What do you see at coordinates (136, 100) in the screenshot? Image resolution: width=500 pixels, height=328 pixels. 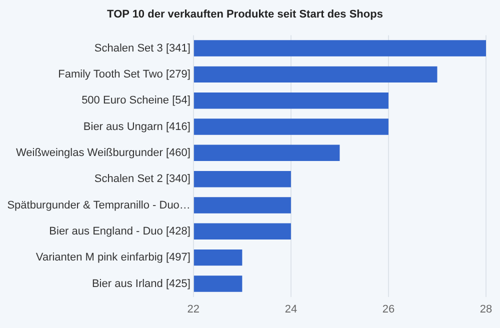 I see `y-tick-label: 500 Euro Scheine [54]` at bounding box center [136, 100].